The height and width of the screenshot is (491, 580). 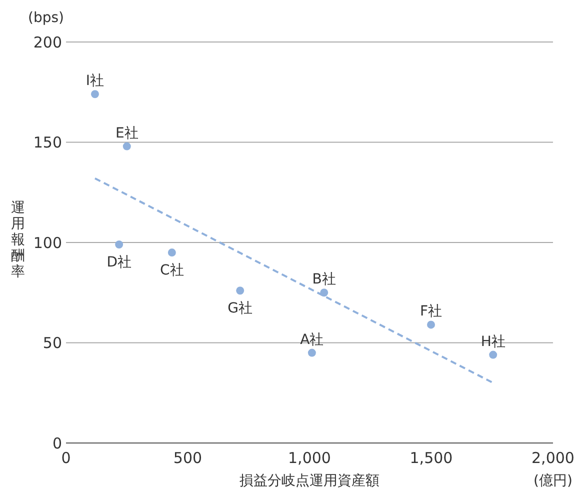 What do you see at coordinates (126, 133) in the screenshot?
I see `annotation: E社` at bounding box center [126, 133].